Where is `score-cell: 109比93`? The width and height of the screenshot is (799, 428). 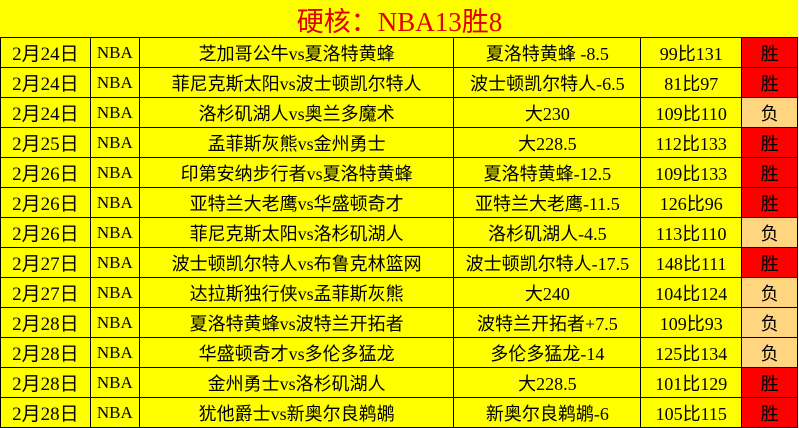 score-cell: 109比93 is located at coordinates (691, 322).